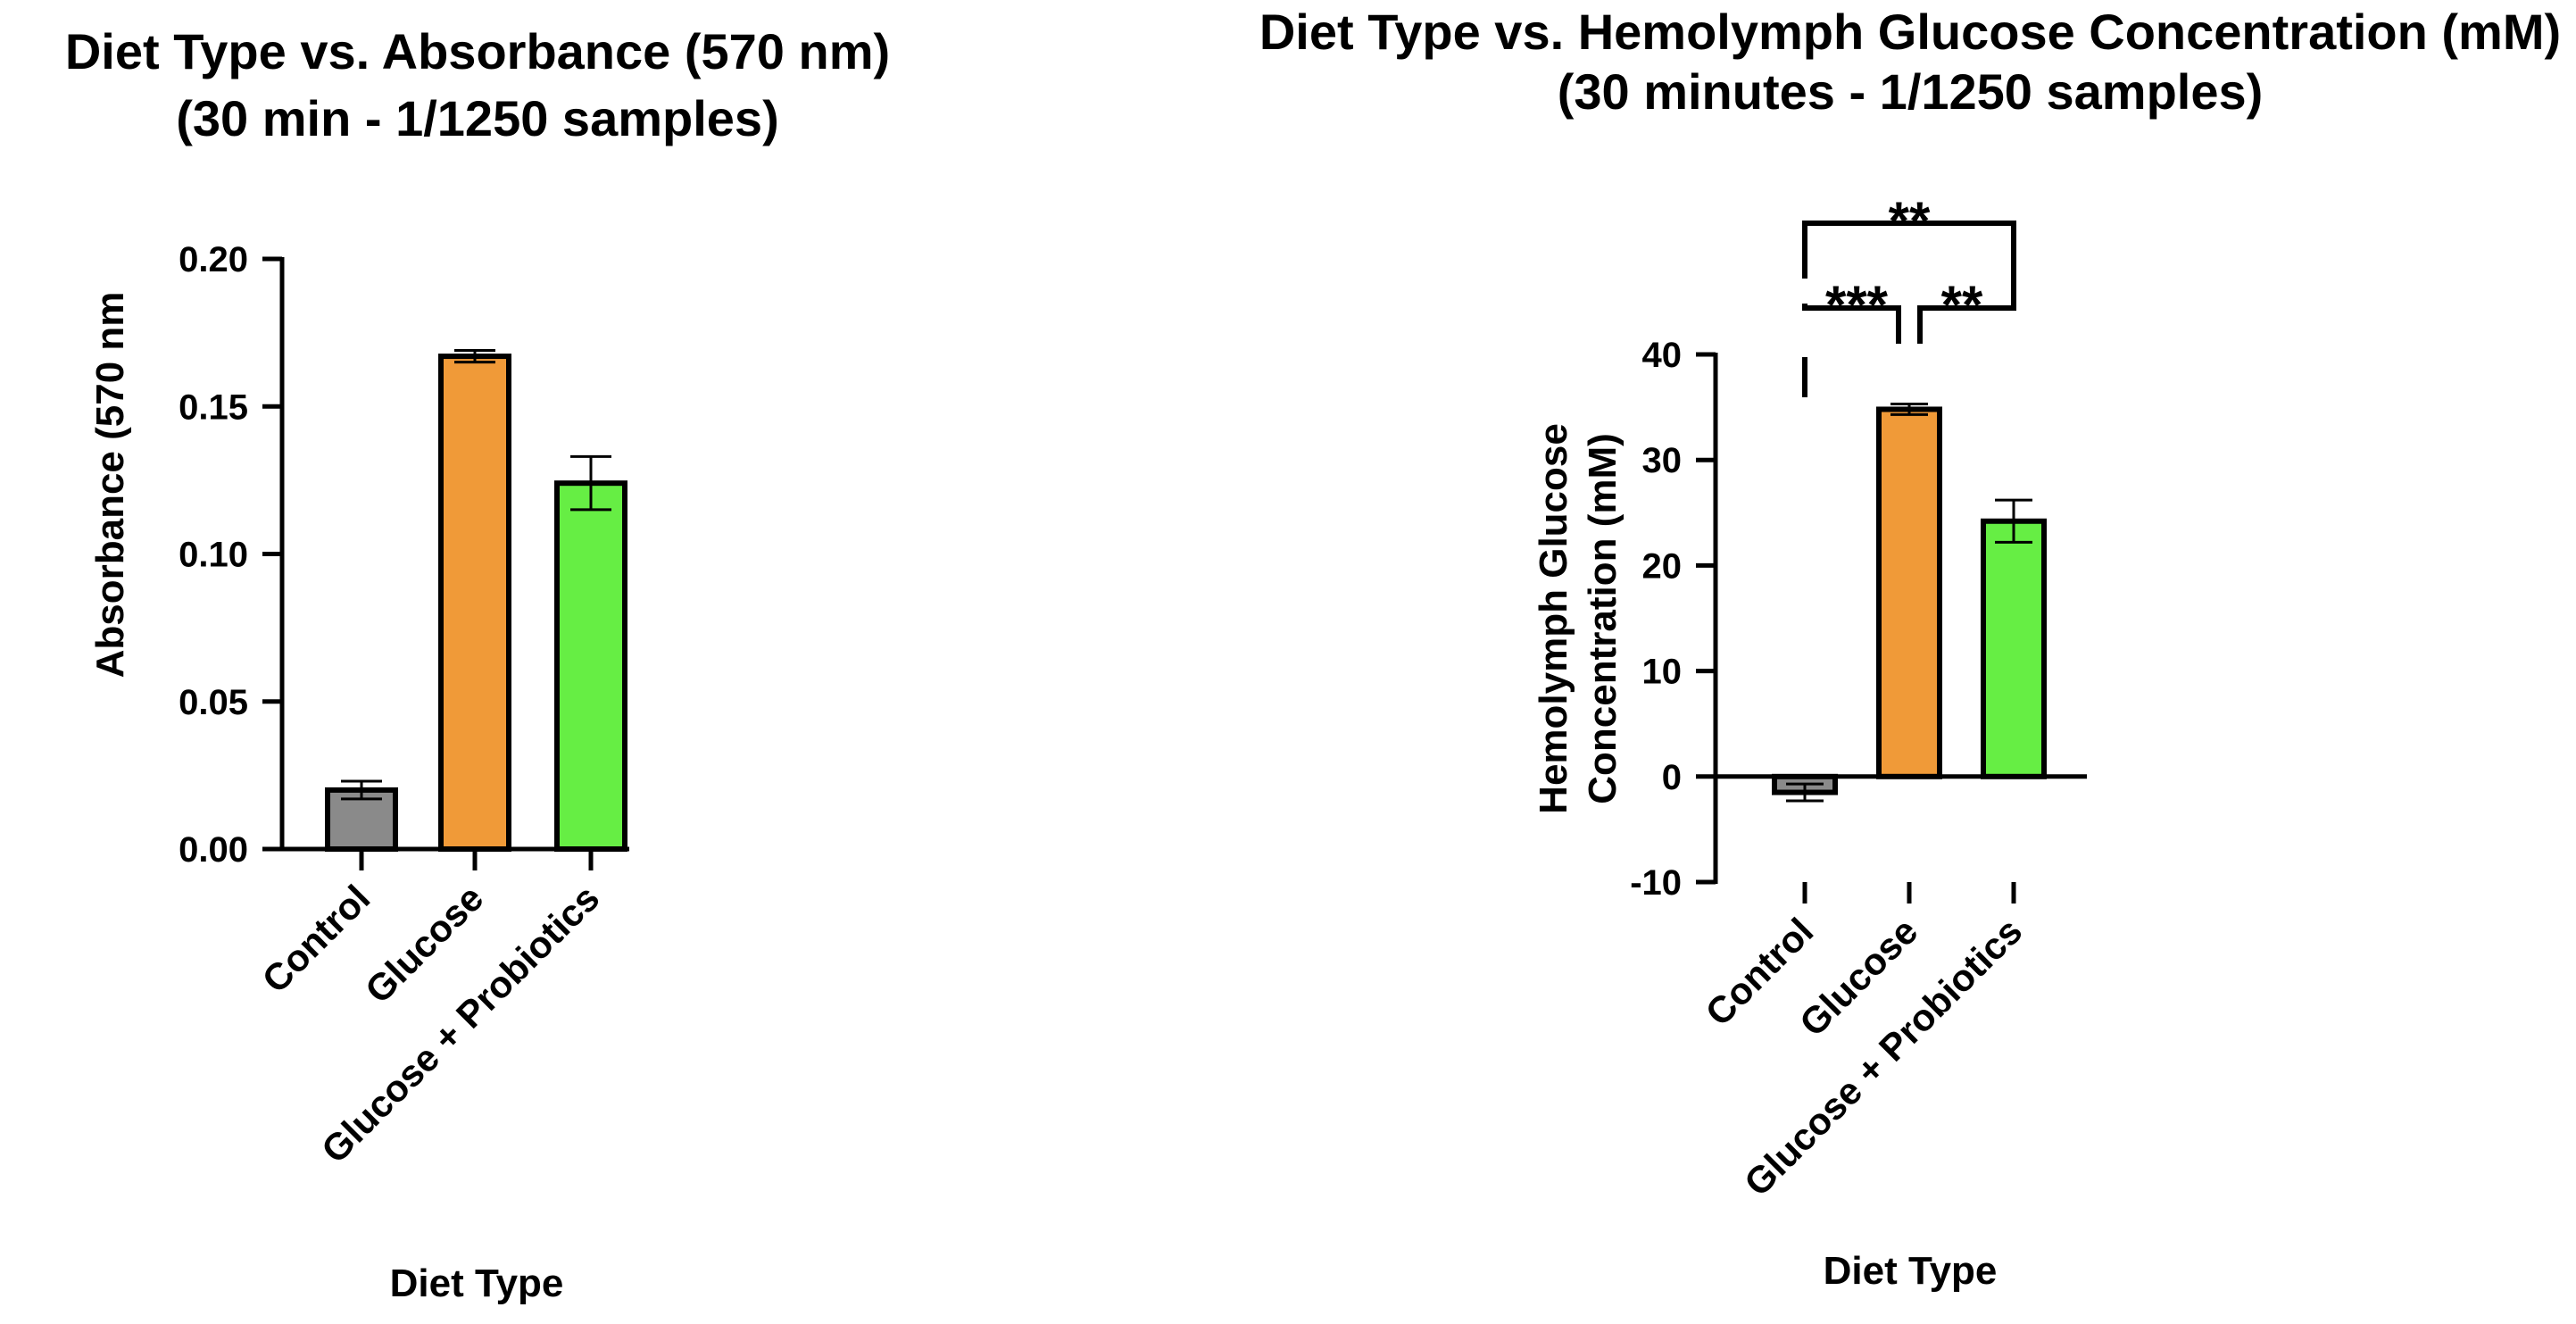  What do you see at coordinates (1910, 221) in the screenshot?
I see `right-significance-label-0: **` at bounding box center [1910, 221].